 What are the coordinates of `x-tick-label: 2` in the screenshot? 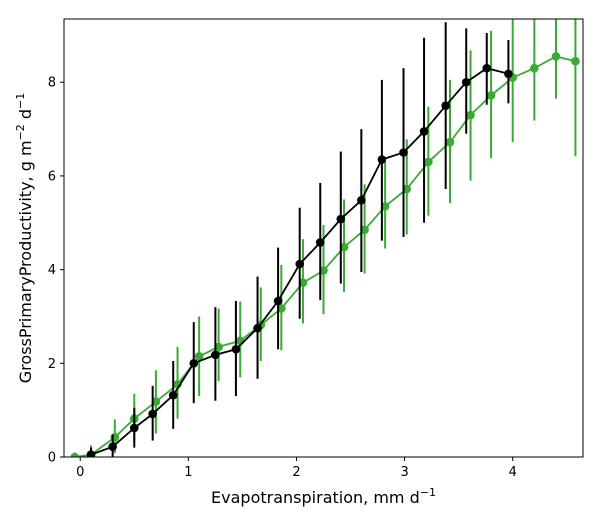 It's located at (296, 472).